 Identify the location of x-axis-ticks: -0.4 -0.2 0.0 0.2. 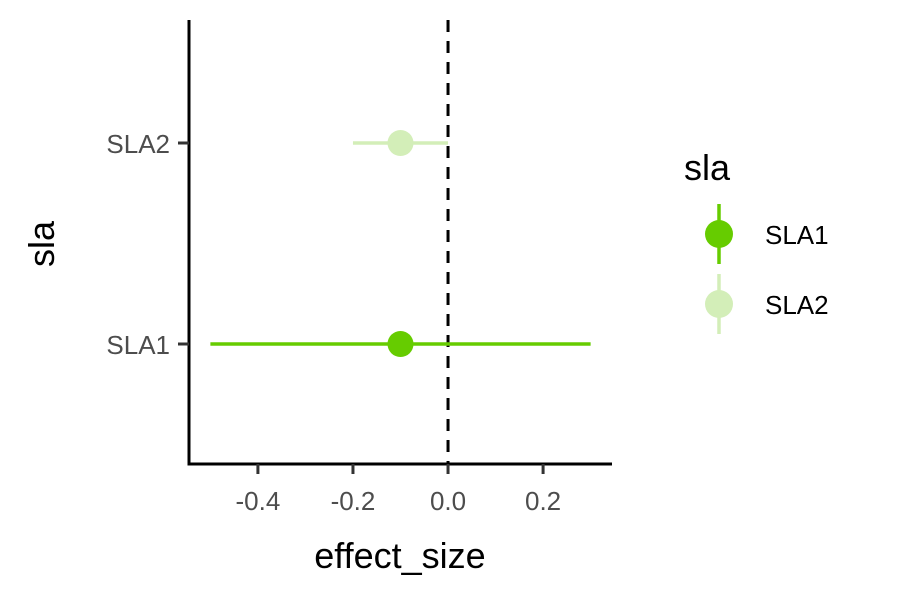
(398, 490).